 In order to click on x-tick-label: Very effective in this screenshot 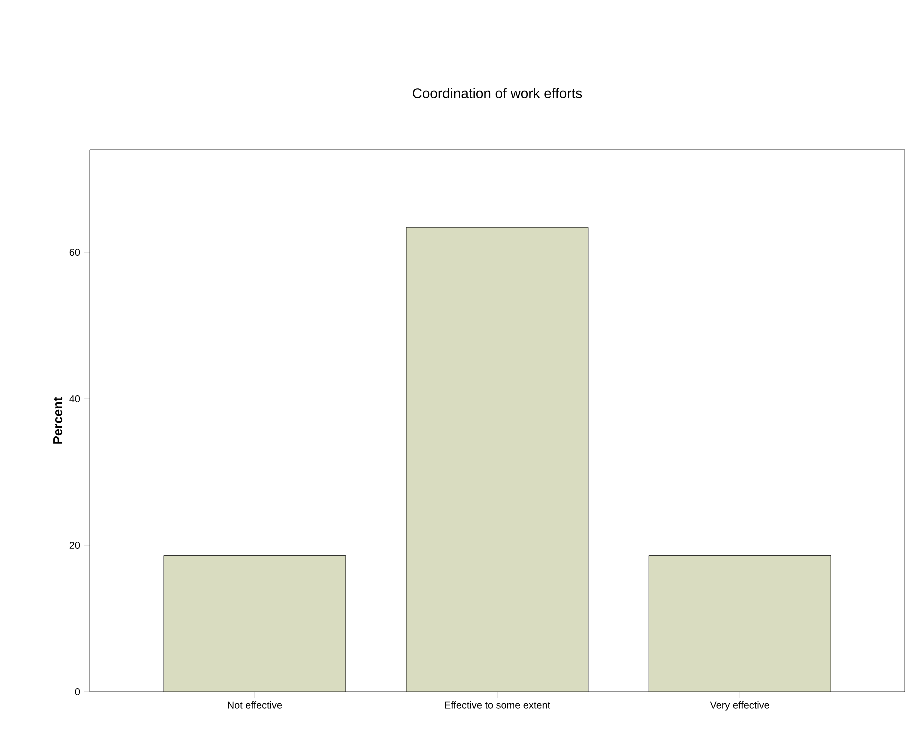, I will do `click(740, 706)`.